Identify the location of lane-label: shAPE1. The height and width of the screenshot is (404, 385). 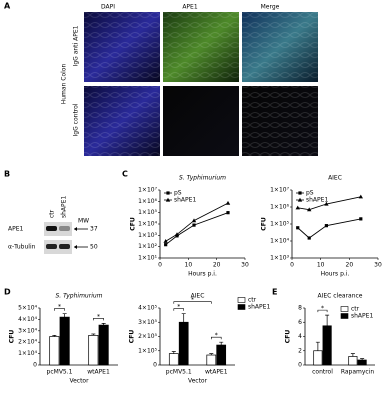
(64, 207).